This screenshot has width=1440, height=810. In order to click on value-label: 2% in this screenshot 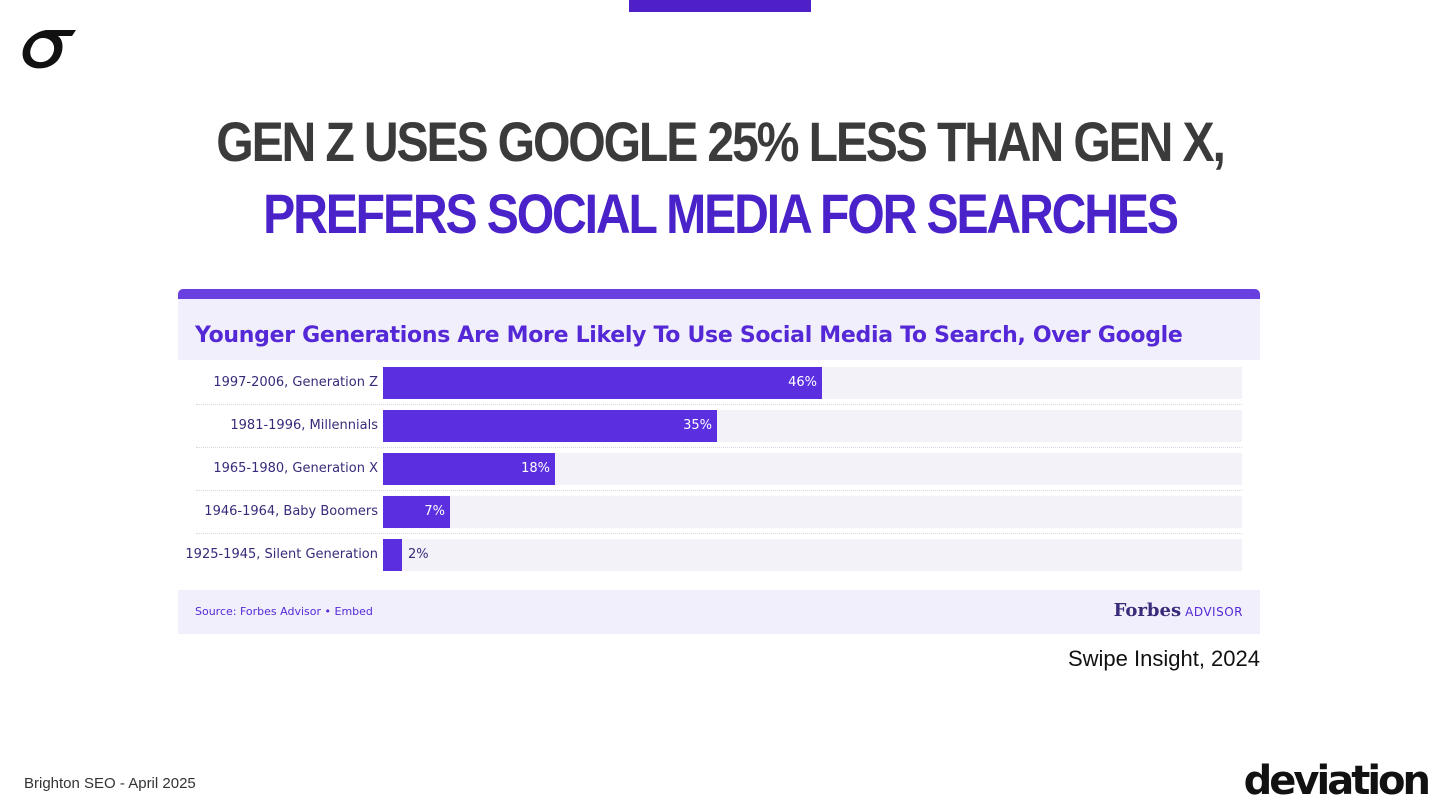, I will do `click(418, 554)`.